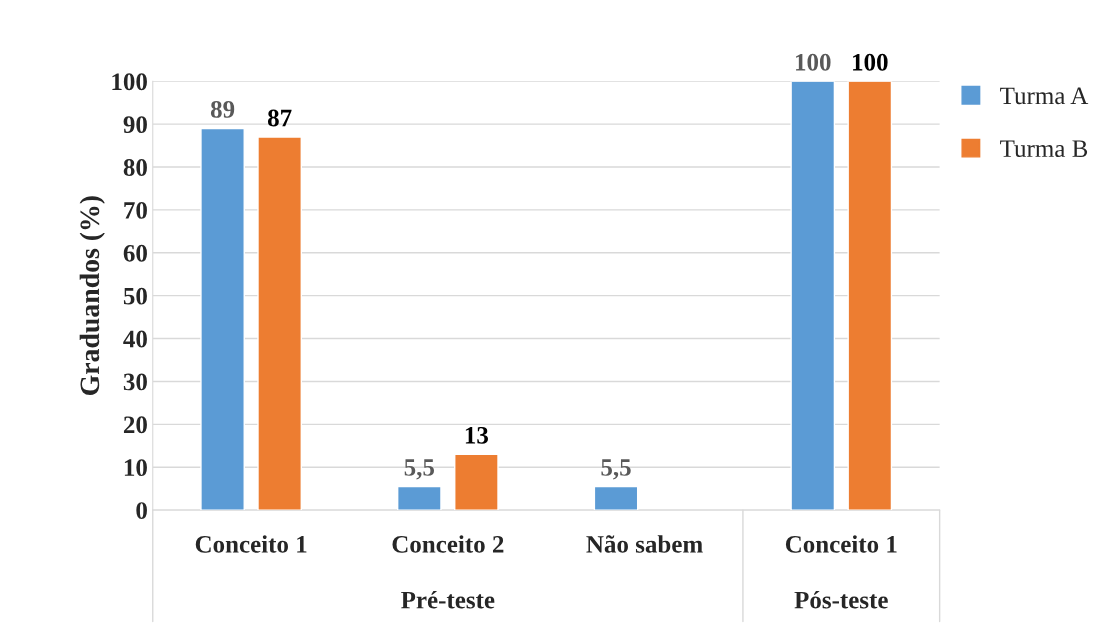 The height and width of the screenshot is (640, 1099). What do you see at coordinates (135, 339) in the screenshot?
I see `y-tick-label: 40` at bounding box center [135, 339].